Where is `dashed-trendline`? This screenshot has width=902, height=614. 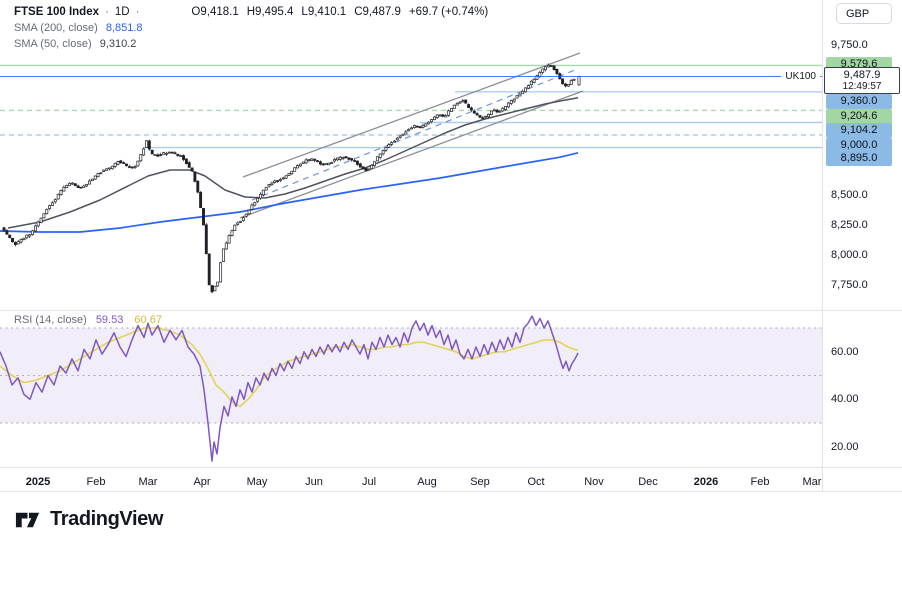
dashed-trendline is located at coordinates (413, 135).